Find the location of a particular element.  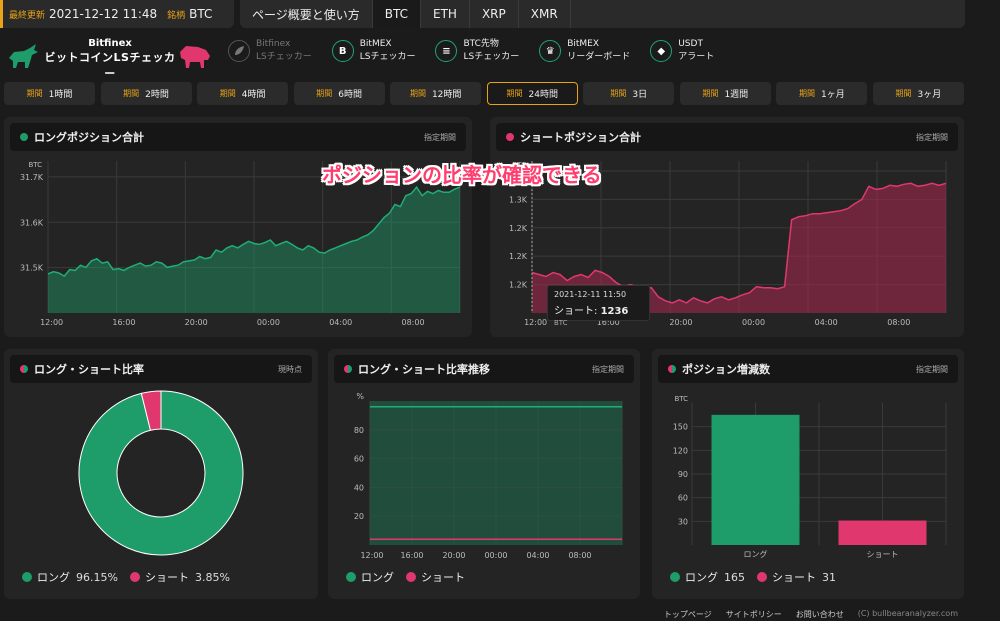

x-tick-label: 12:00 is located at coordinates (535, 322).